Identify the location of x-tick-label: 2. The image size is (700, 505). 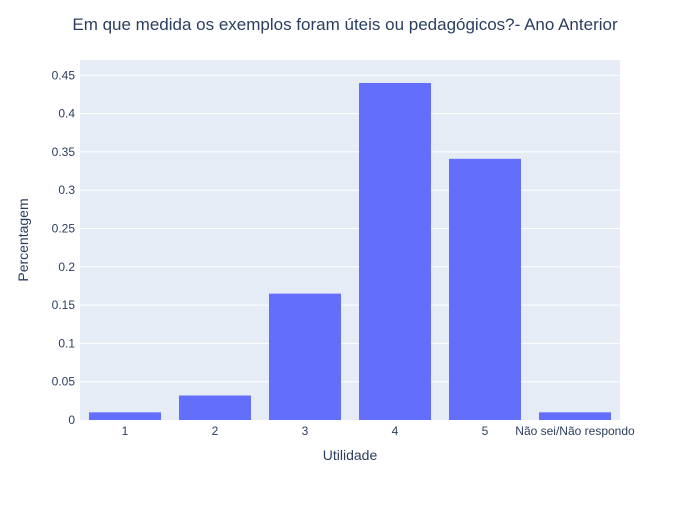
(215, 431).